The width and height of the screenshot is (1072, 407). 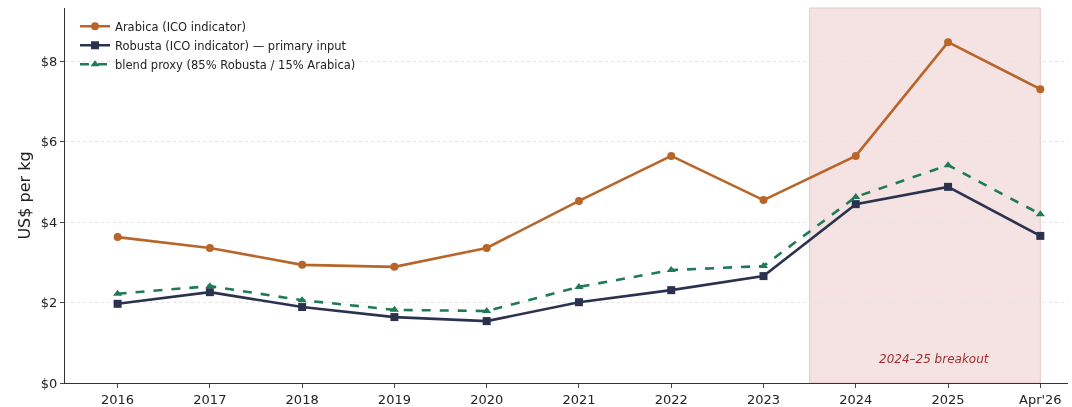 What do you see at coordinates (49, 62) in the screenshot?
I see `y-tick-label: $8` at bounding box center [49, 62].